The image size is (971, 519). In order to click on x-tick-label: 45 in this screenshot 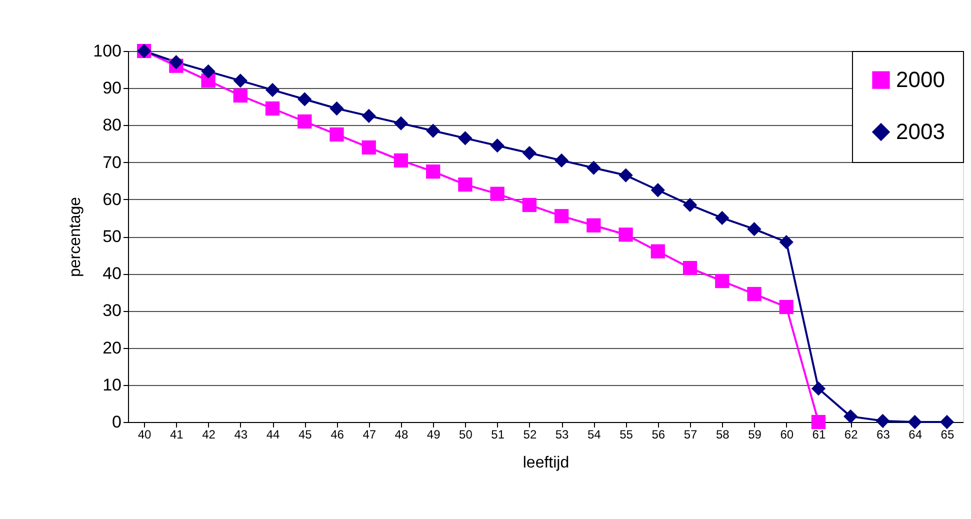, I will do `click(305, 435)`.